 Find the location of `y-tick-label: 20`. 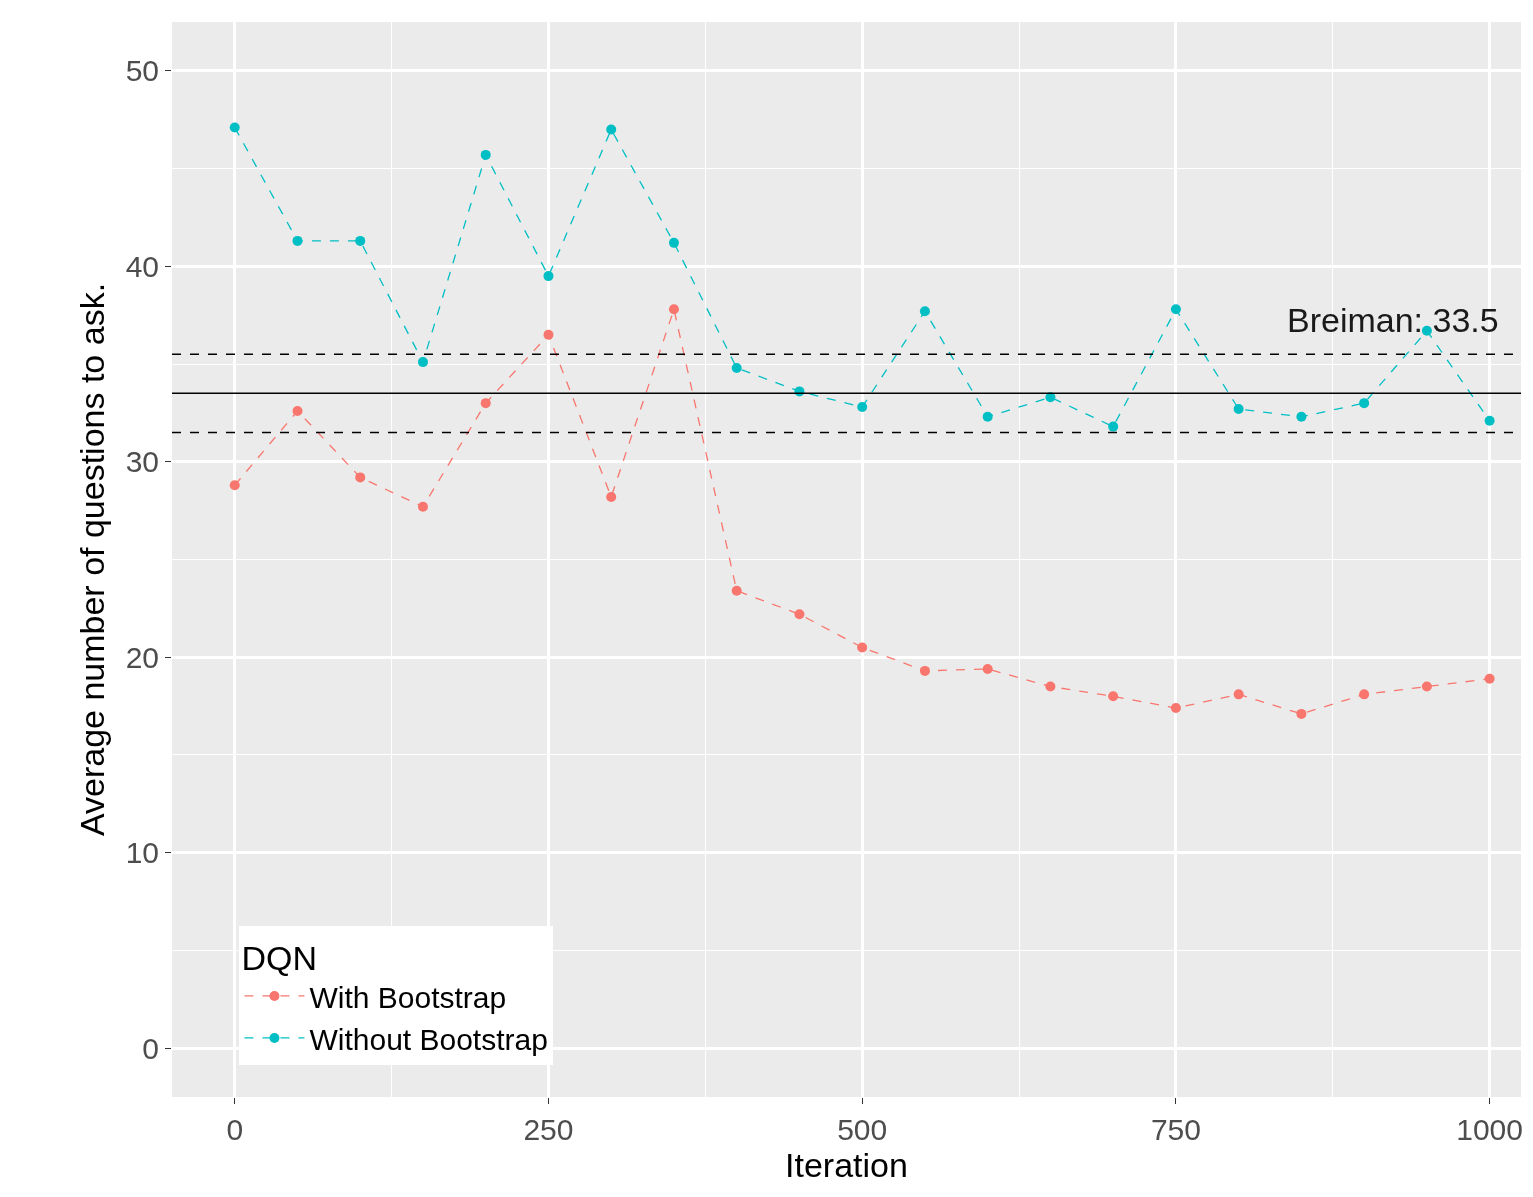

y-tick-label: 20 is located at coordinates (142, 657).